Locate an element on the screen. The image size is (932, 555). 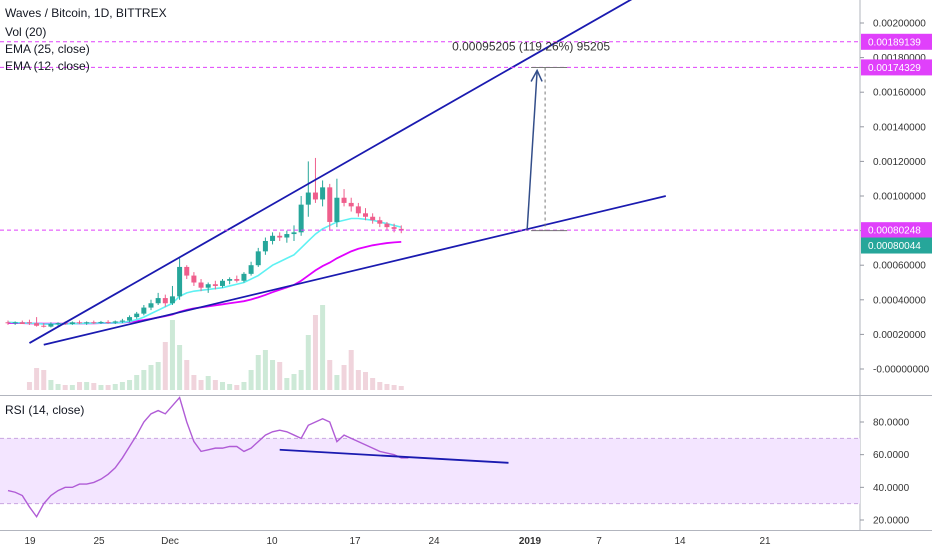
measure-label: 0.00095205 (119.26%) 95205 is located at coordinates (531, 46).